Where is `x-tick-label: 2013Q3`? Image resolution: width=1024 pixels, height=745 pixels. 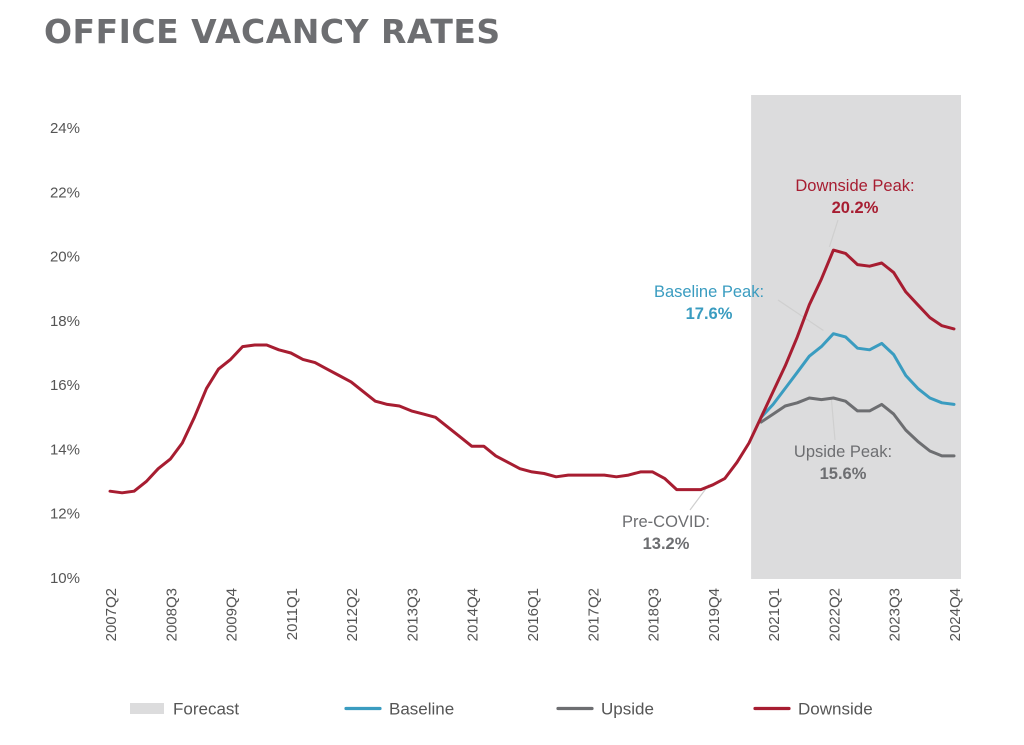 x-tick-label: 2013Q3 is located at coordinates (412, 614).